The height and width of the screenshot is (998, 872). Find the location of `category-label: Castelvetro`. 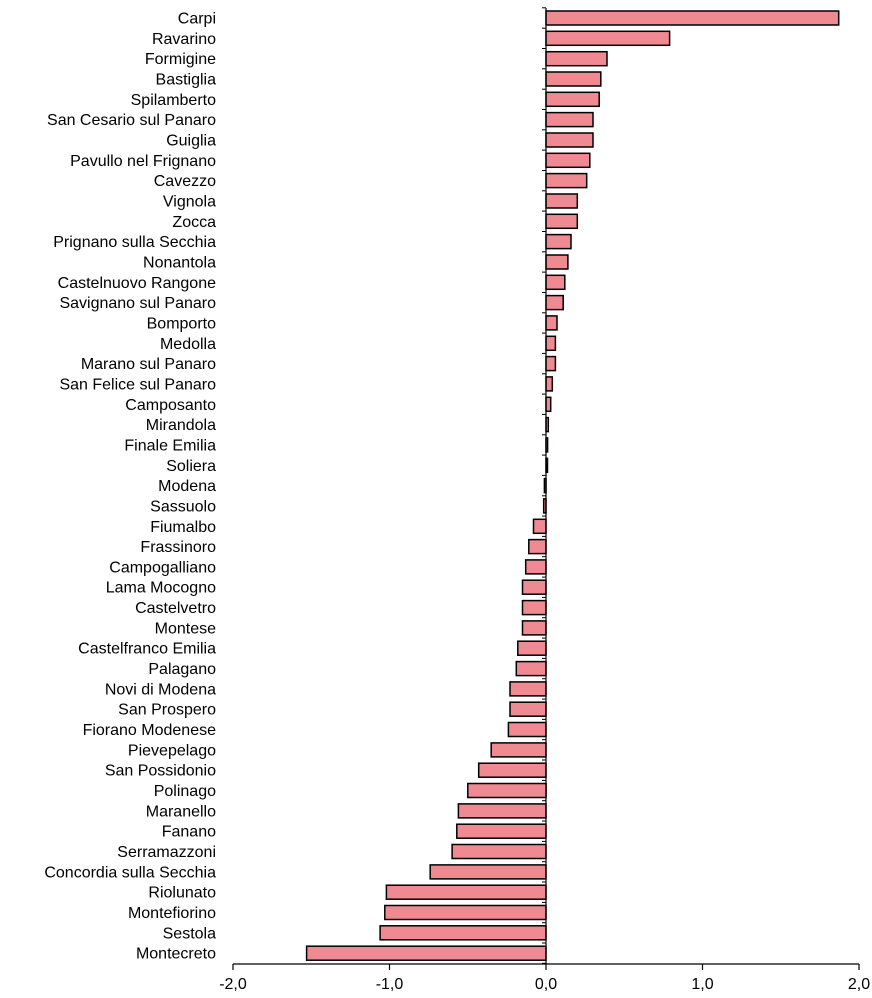

category-label: Castelvetro is located at coordinates (175, 608).